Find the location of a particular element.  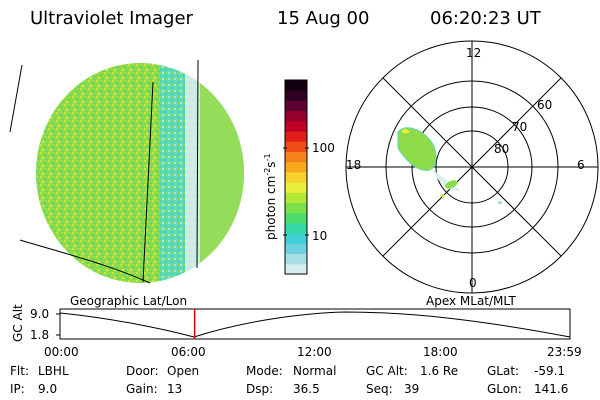

lat-label-70: 70 is located at coordinates (520, 127).